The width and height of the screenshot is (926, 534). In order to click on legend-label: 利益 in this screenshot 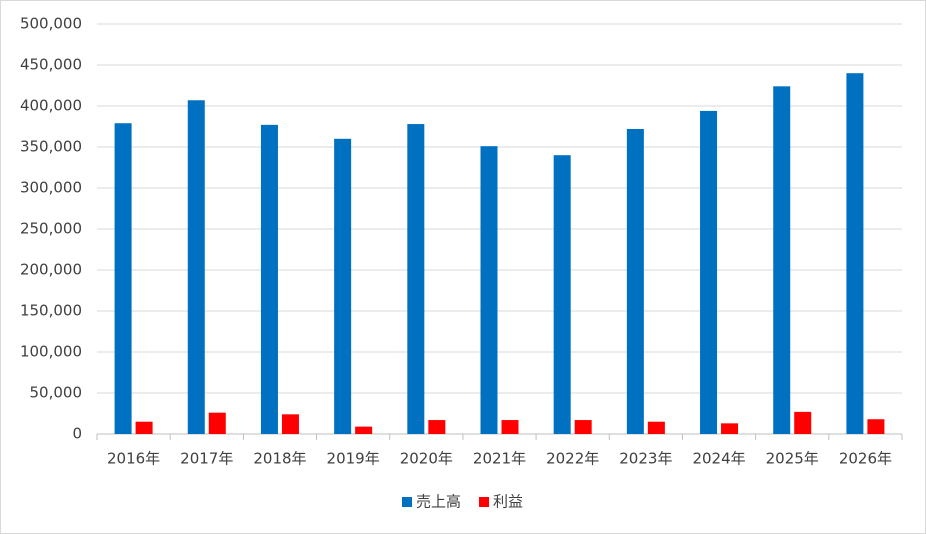, I will do `click(508, 502)`.